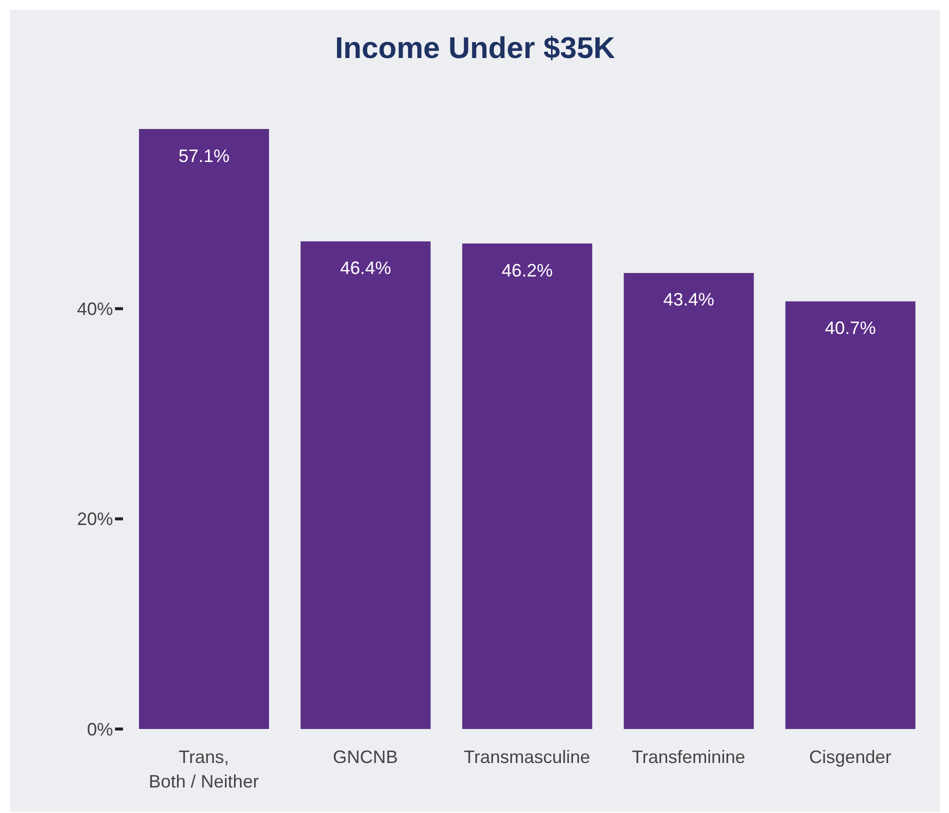 This screenshot has height=813, width=949. I want to click on x-tick-label: GNCNB, so click(365, 757).